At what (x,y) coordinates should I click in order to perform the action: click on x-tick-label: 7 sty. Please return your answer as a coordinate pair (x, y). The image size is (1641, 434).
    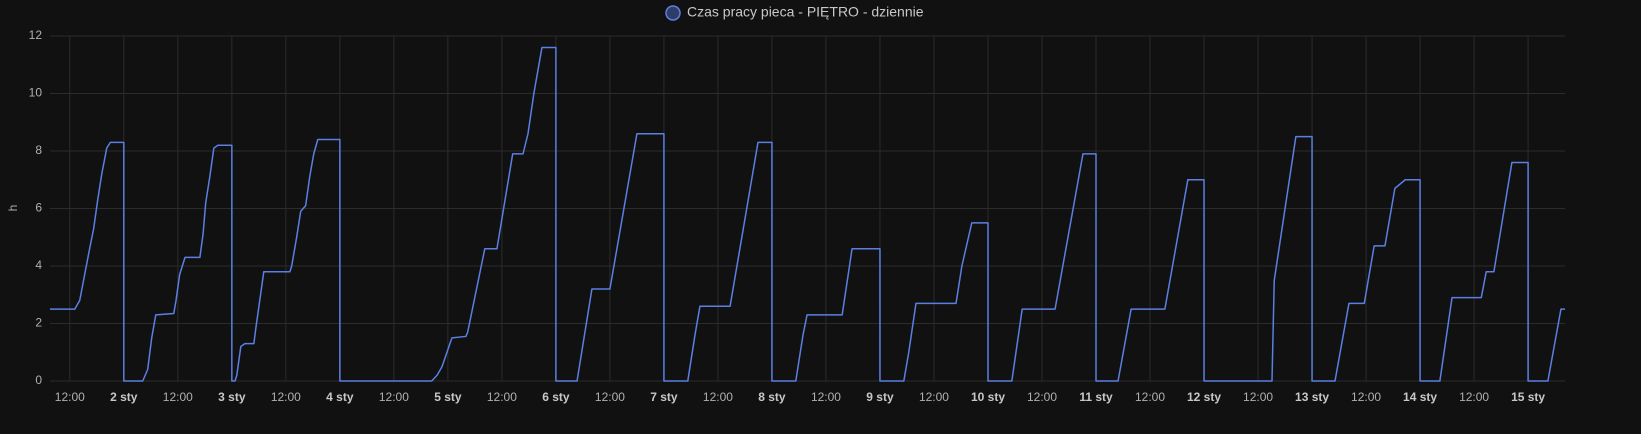
    Looking at the image, I should click on (664, 397).